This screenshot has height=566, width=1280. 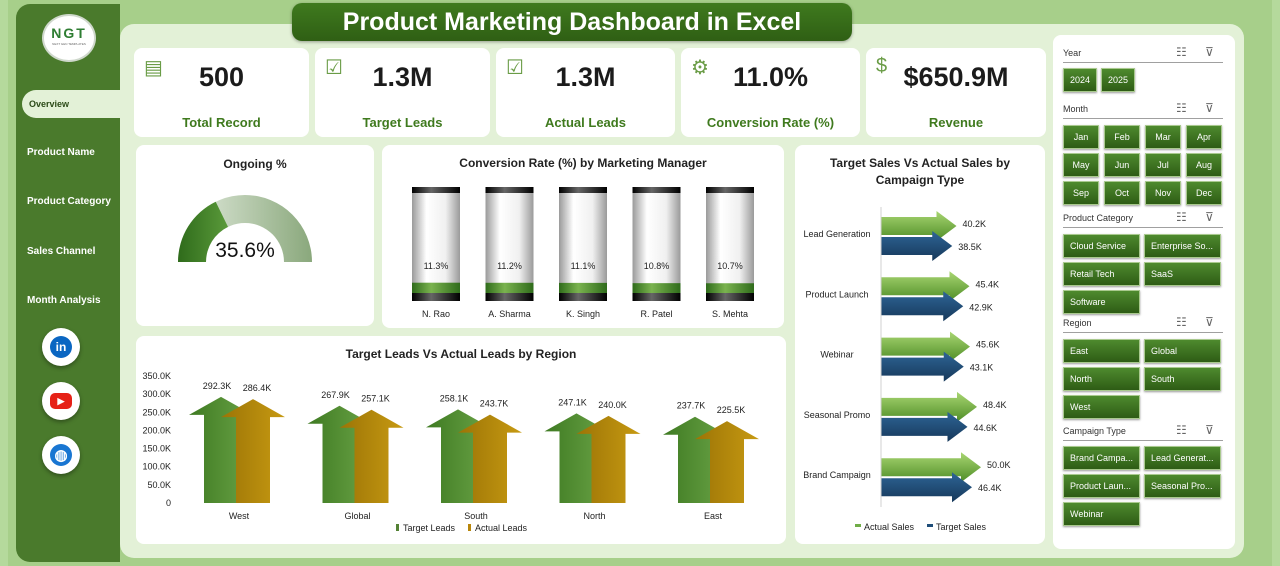 What do you see at coordinates (1163, 193) in the screenshot?
I see `slicer-item-month: Nov` at bounding box center [1163, 193].